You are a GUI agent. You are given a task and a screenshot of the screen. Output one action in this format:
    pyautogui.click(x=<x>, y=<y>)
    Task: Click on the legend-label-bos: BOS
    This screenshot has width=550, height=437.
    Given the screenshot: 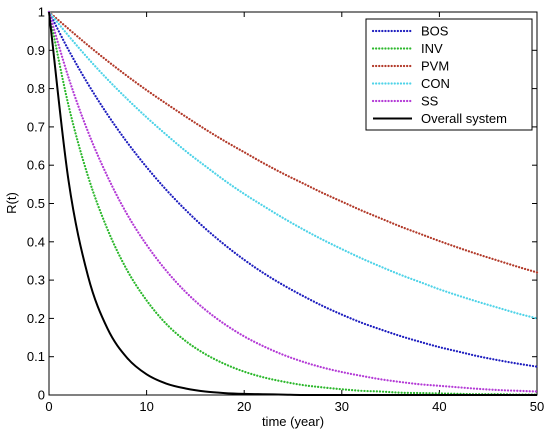 What is the action you would take?
    pyautogui.click(x=435, y=31)
    